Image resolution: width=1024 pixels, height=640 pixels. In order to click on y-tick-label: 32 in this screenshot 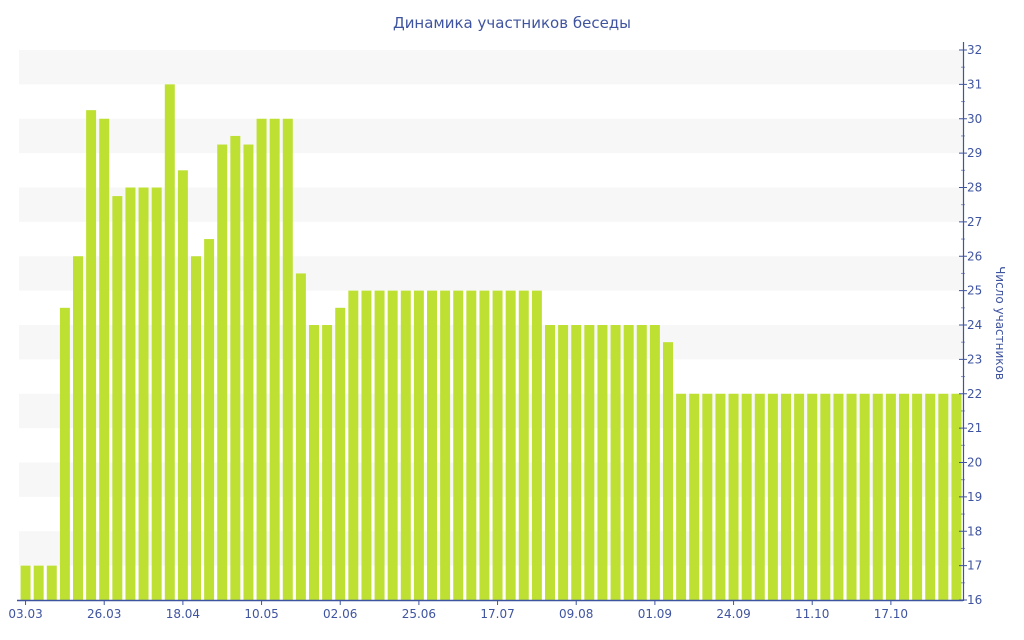, I will do `click(974, 50)`.